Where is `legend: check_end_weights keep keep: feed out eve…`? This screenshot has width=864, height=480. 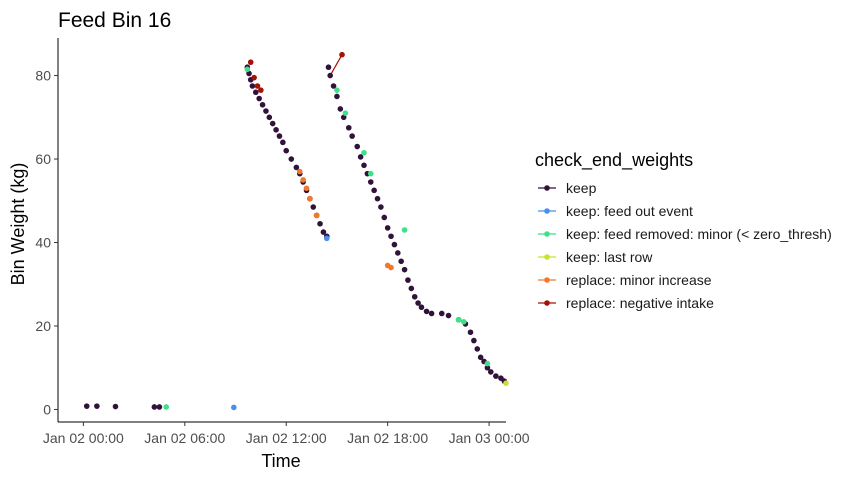 legend: check_end_weights keep keep: feed out eve… is located at coordinates (683, 230).